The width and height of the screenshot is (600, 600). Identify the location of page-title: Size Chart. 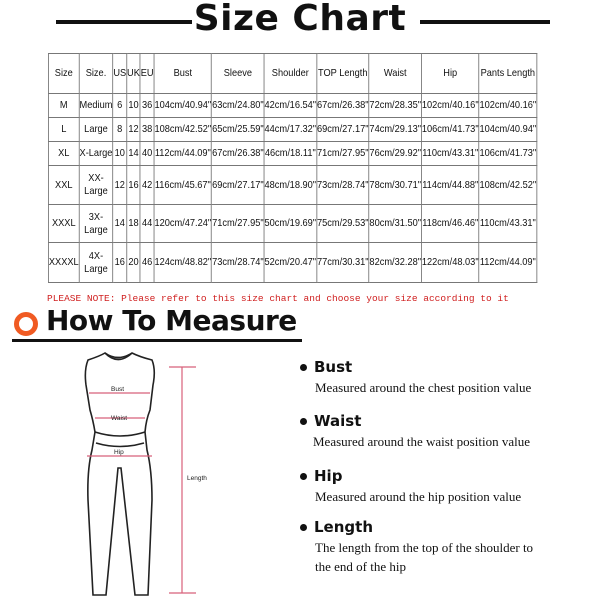
(300, 19).